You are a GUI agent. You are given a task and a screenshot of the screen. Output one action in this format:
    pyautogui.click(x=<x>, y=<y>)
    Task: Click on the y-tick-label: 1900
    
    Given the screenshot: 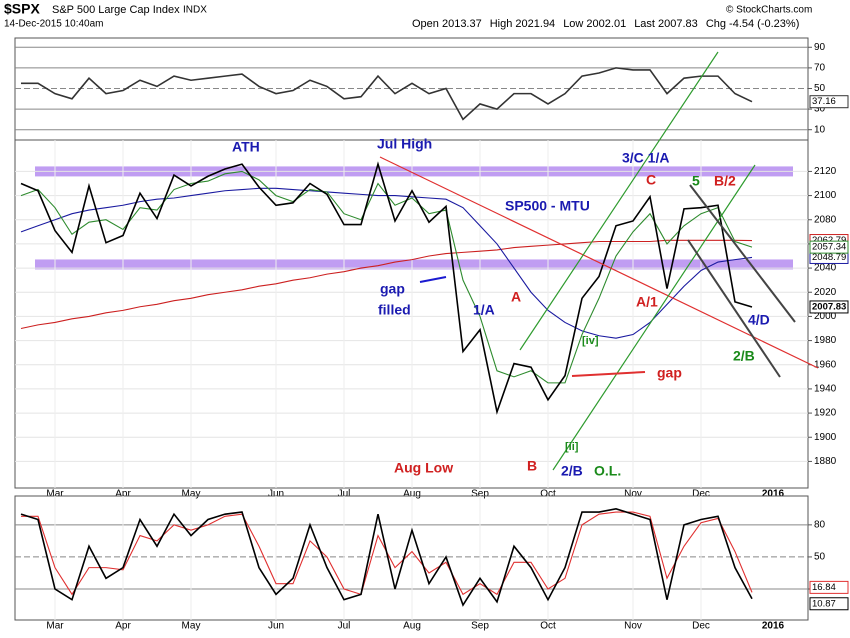 What is the action you would take?
    pyautogui.click(x=825, y=437)
    